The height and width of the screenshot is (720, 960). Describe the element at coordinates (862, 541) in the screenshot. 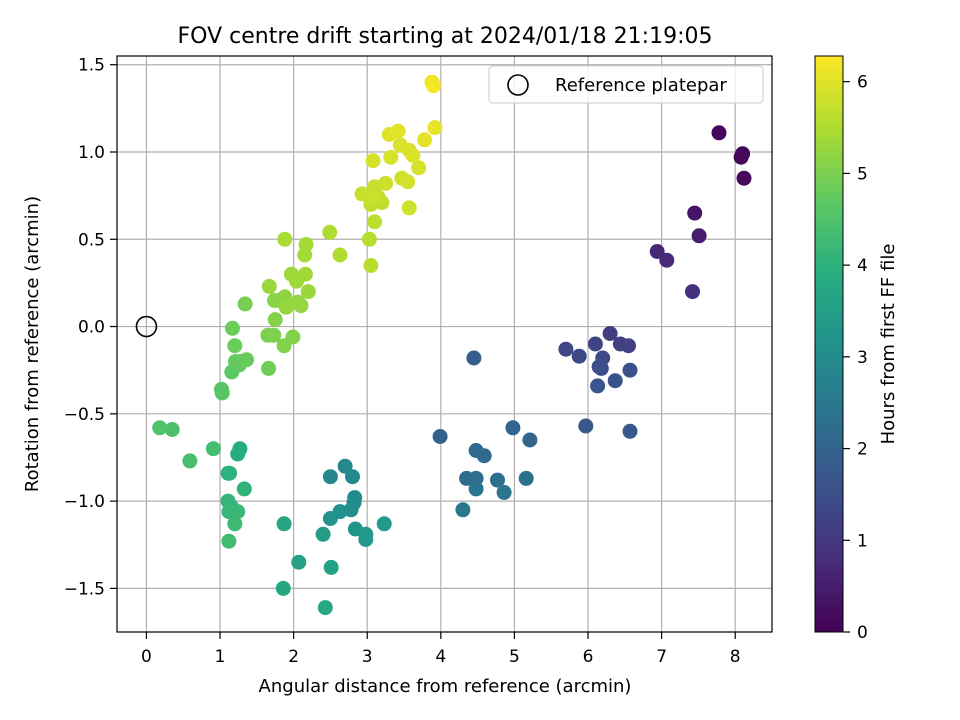

I see `colorbar-tick-label: 1` at that location.